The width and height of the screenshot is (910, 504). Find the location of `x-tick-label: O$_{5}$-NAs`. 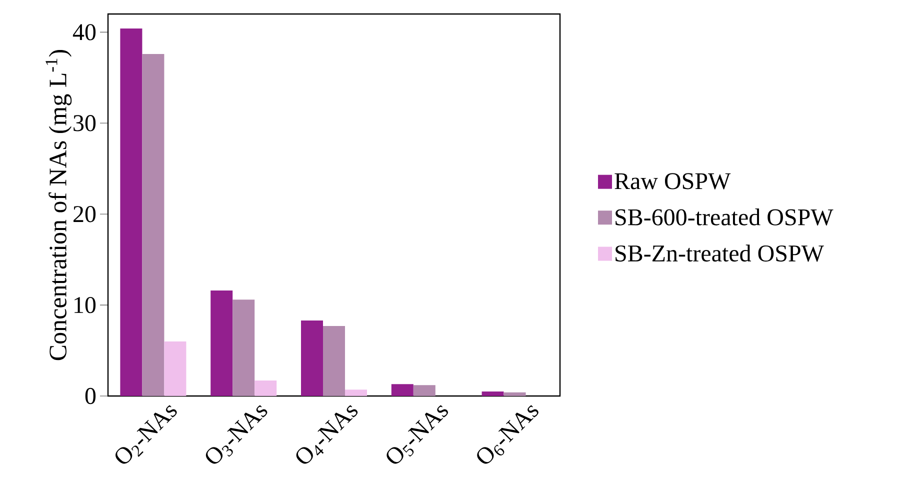

x-tick-label: O$_{5}$-NAs is located at coordinates (417, 434).